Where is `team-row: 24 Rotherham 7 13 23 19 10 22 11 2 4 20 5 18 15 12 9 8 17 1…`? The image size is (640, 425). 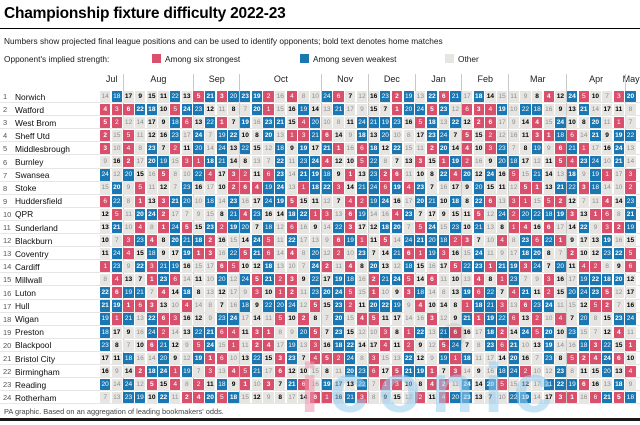
team-row: 24 Rotherham 7 13 23 19 10 22 11 2 4 20 5 18 15 12 9 8 17 1… is located at coordinates (320, 398).